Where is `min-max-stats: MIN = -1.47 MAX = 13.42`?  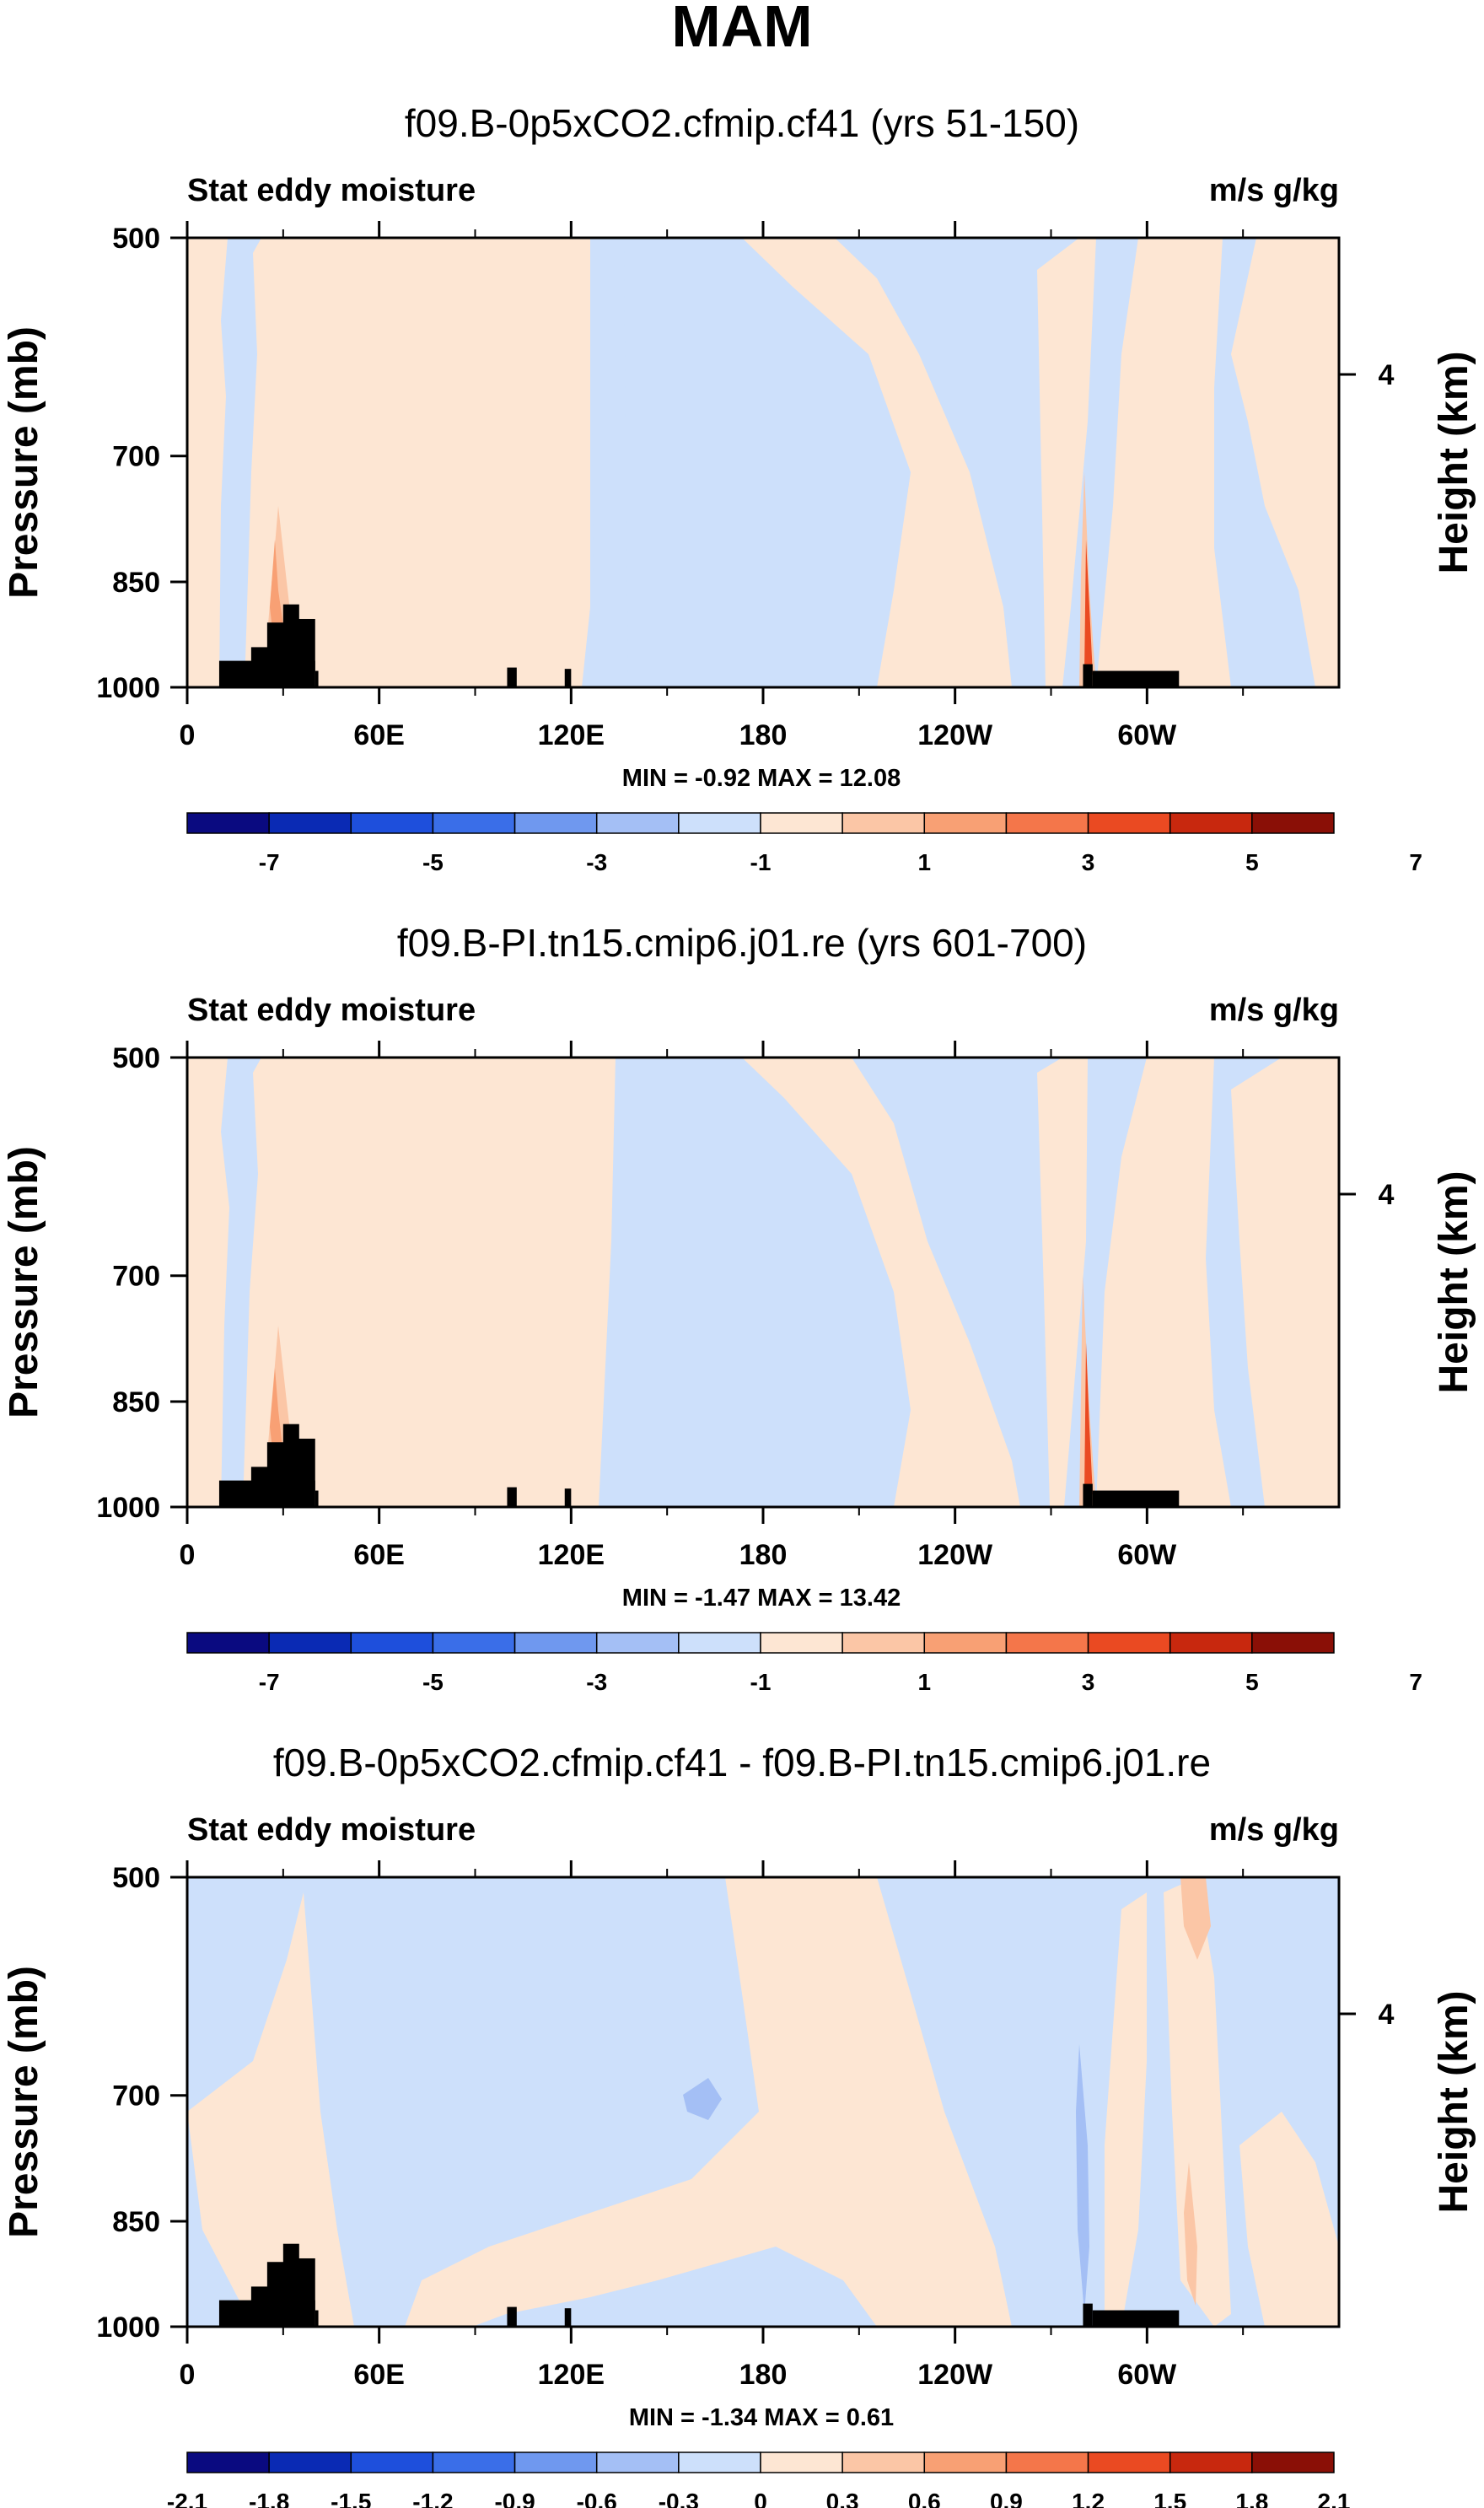 min-max-stats: MIN = -1.47 MAX = 13.42 is located at coordinates (761, 1598).